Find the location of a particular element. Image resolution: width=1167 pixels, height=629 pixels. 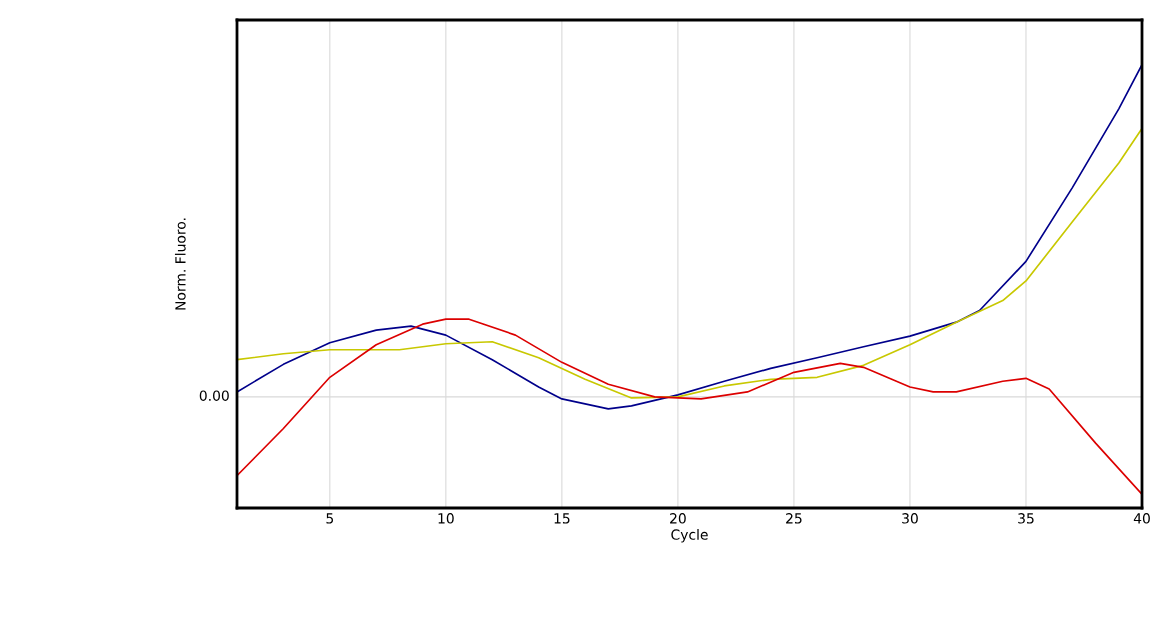

x-tick-label: 30 is located at coordinates (910, 518).